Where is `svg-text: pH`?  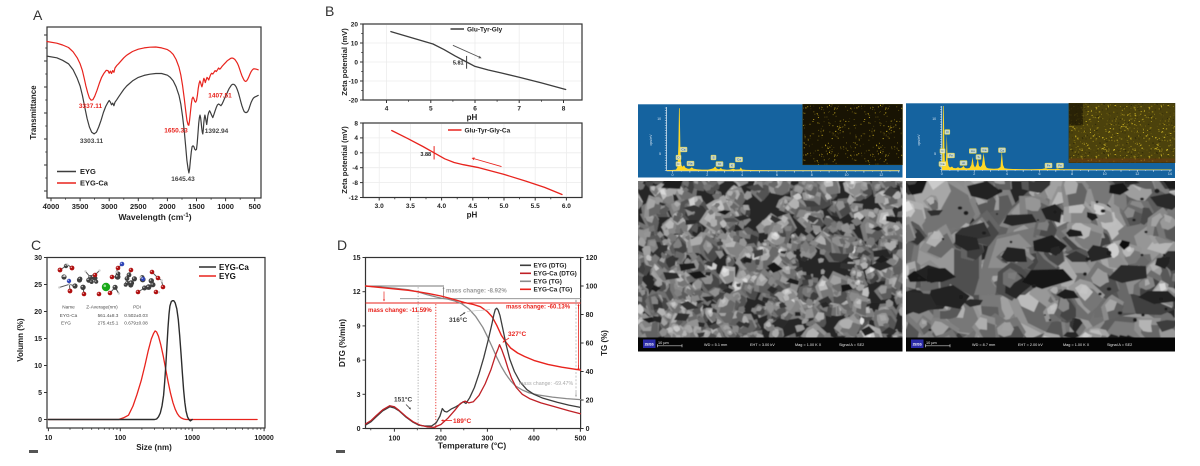 svg-text: pH is located at coordinates (472, 117).